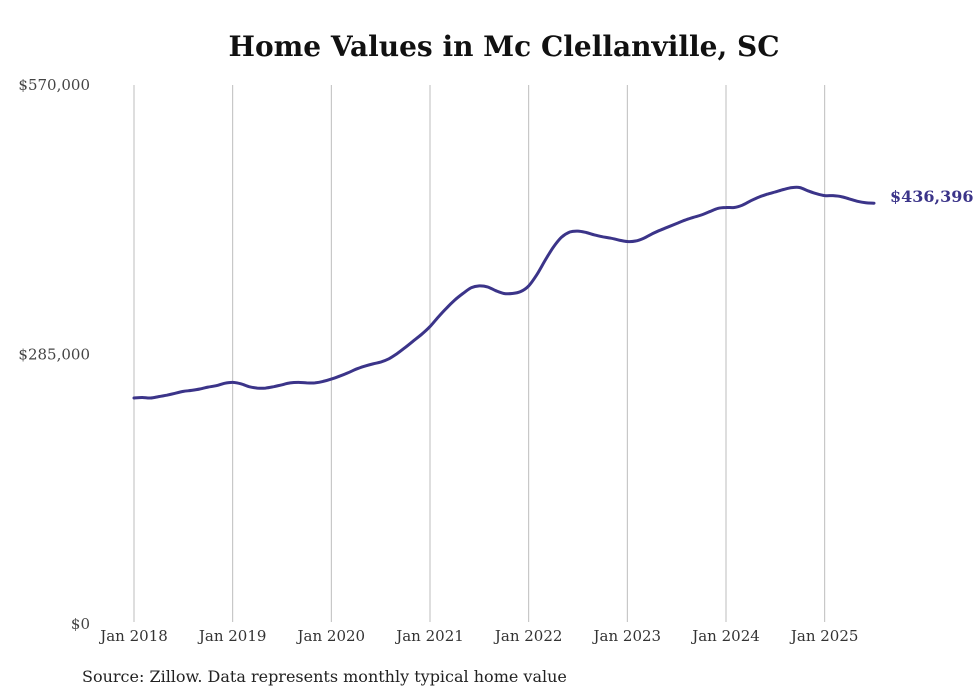  Describe the element at coordinates (725, 636) in the screenshot. I see `x-tick-label: Jan 2024` at that location.